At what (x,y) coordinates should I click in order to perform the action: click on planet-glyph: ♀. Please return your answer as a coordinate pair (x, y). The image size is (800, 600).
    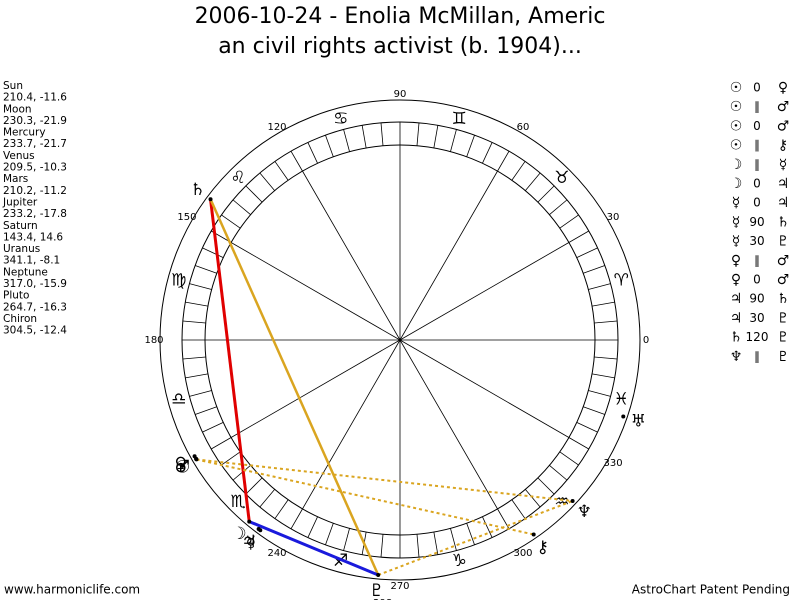
    Looking at the image, I should click on (180, 464).